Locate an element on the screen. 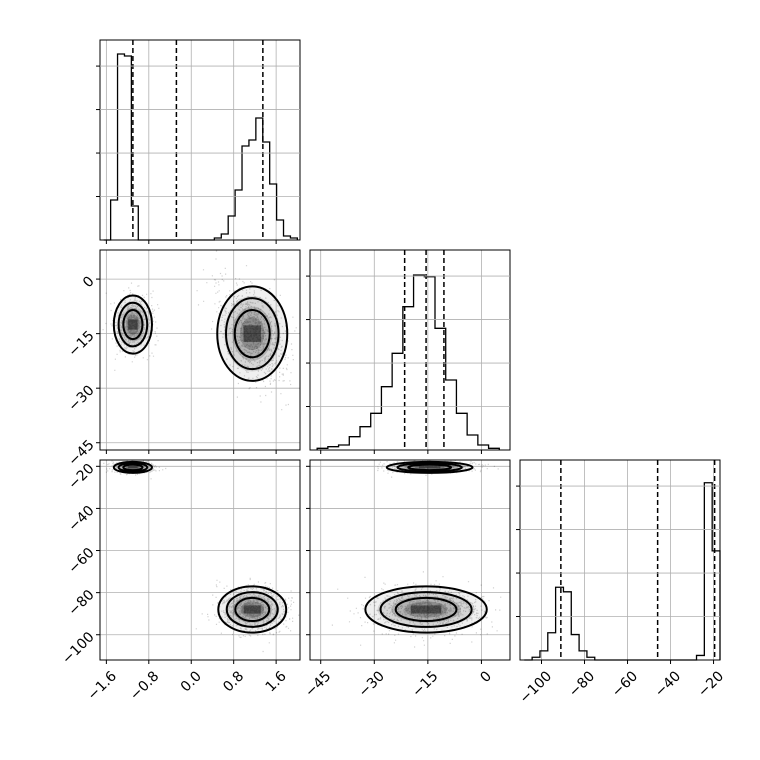 Image resolution: width=760 pixels, height=760 pixels. scatter-p0-p2-blob-1-peak is located at coordinates (252, 609).